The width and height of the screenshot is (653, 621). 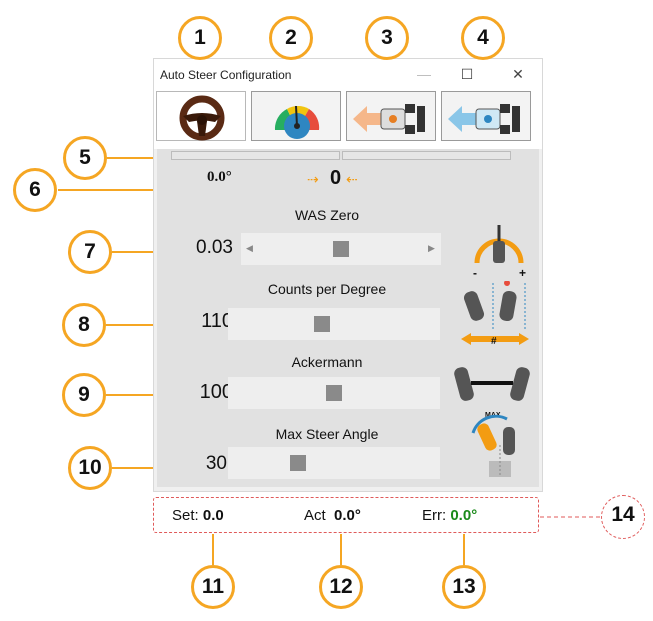 I want to click on arrow-left-icon: ⇠, so click(x=352, y=179).